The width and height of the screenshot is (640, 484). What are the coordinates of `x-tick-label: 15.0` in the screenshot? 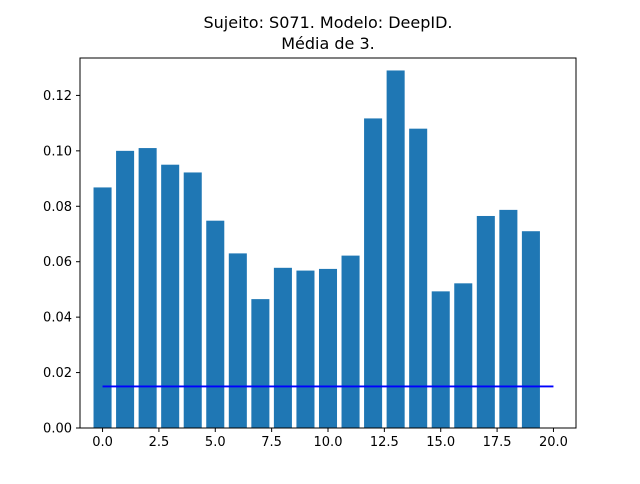 It's located at (440, 442).